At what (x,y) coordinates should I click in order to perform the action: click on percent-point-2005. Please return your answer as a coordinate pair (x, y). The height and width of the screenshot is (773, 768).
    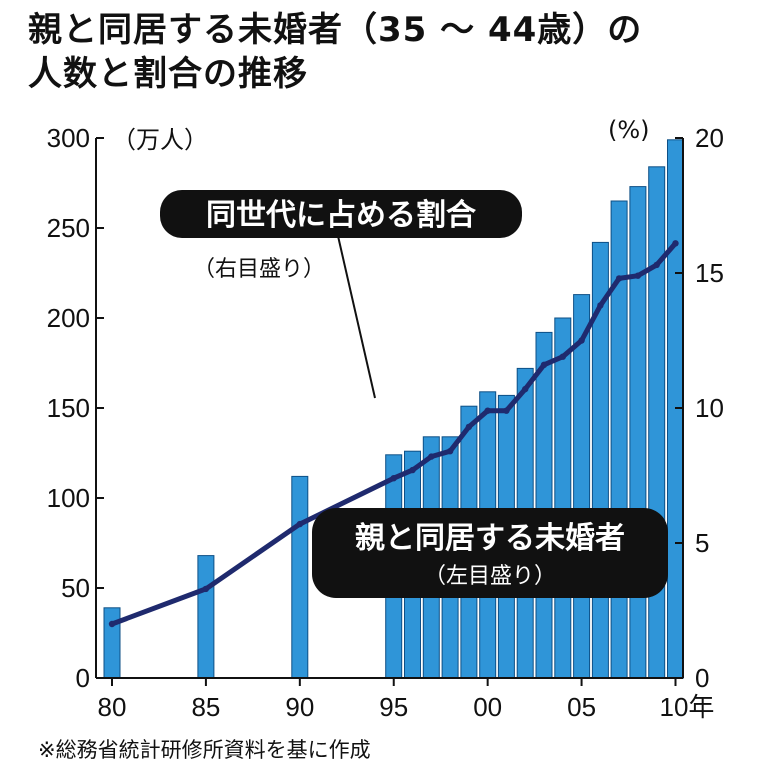
    Looking at the image, I should click on (581, 340).